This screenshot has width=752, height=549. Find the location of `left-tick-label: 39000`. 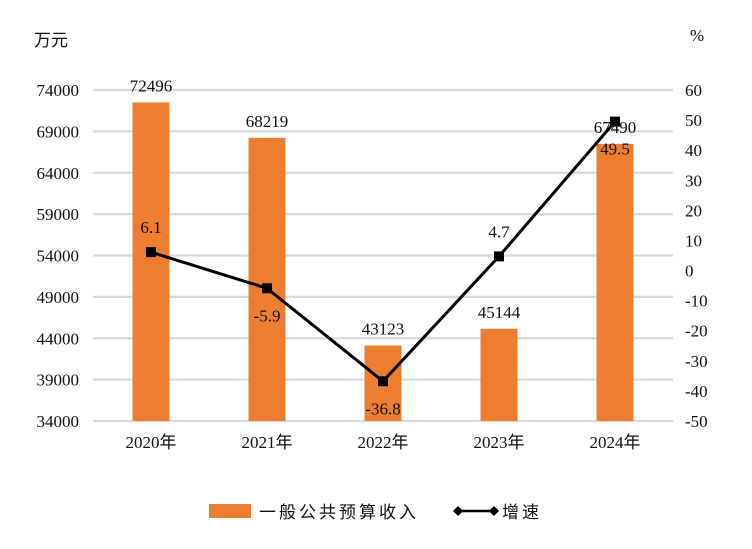

left-tick-label: 39000 is located at coordinates (58, 380).